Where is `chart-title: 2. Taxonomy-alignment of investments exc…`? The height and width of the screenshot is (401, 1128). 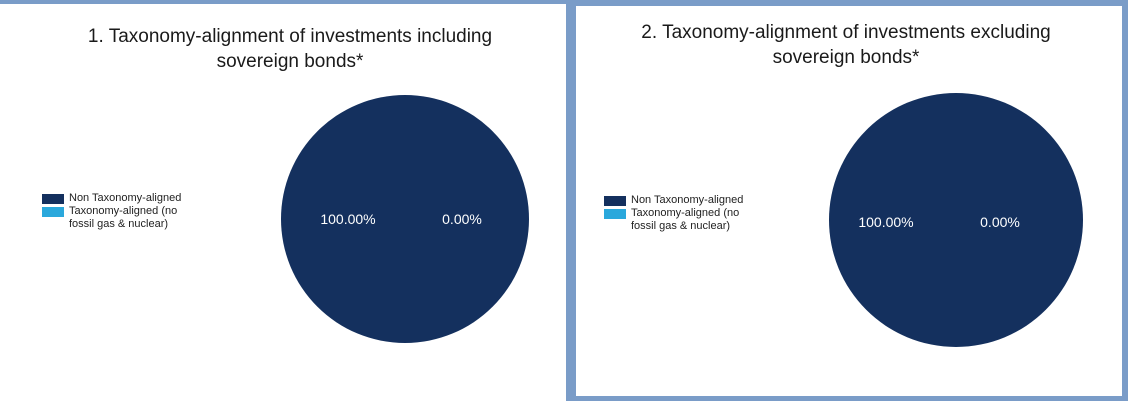
chart-title: 2. Taxonomy-alignment of investments exc… is located at coordinates (846, 45).